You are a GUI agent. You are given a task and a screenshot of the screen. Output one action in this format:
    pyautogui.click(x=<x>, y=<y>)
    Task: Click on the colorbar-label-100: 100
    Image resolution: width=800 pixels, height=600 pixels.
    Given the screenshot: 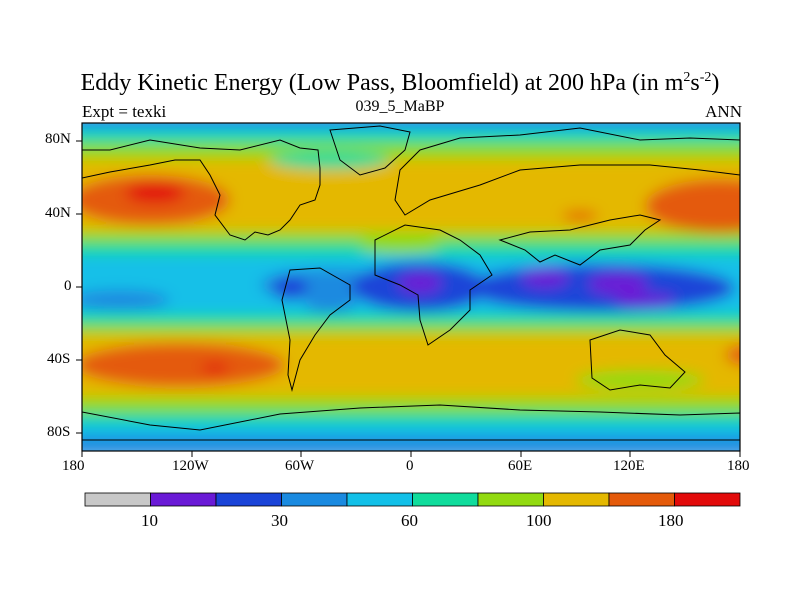 What is the action you would take?
    pyautogui.click(x=539, y=520)
    